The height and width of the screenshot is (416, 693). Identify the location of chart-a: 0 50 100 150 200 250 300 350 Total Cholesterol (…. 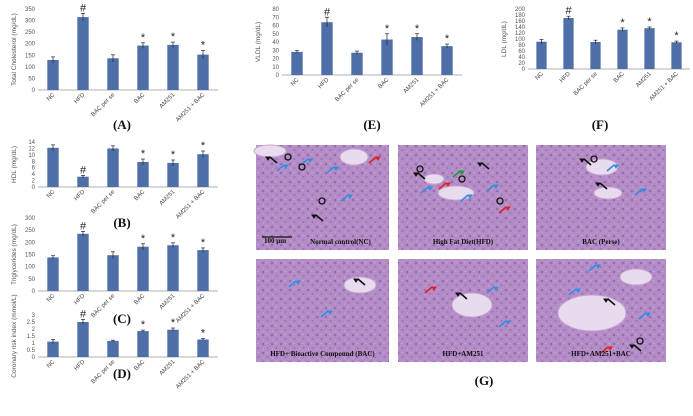
(114, 67).